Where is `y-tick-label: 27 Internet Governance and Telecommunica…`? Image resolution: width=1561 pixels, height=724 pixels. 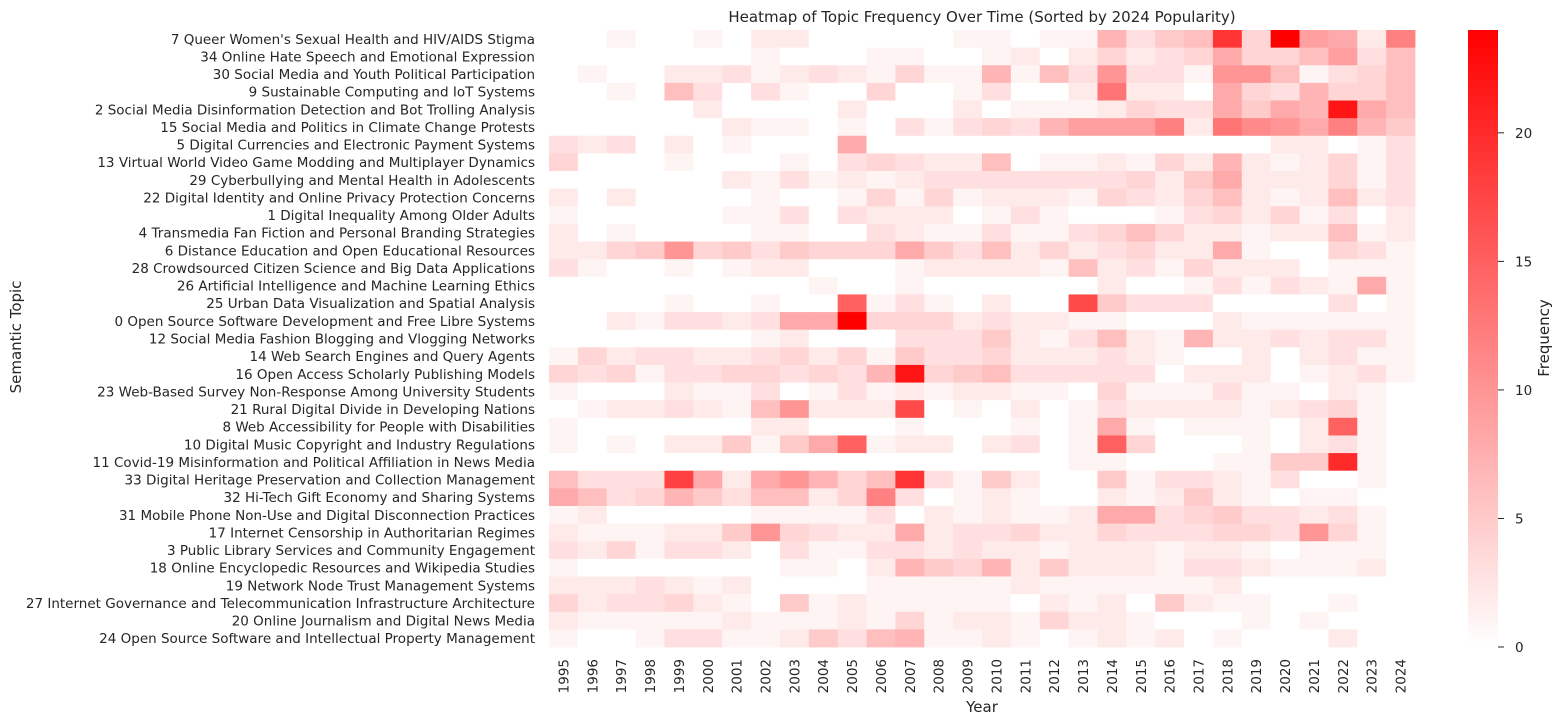
y-tick-label: 27 Internet Governance and Telecommunica… is located at coordinates (280, 604).